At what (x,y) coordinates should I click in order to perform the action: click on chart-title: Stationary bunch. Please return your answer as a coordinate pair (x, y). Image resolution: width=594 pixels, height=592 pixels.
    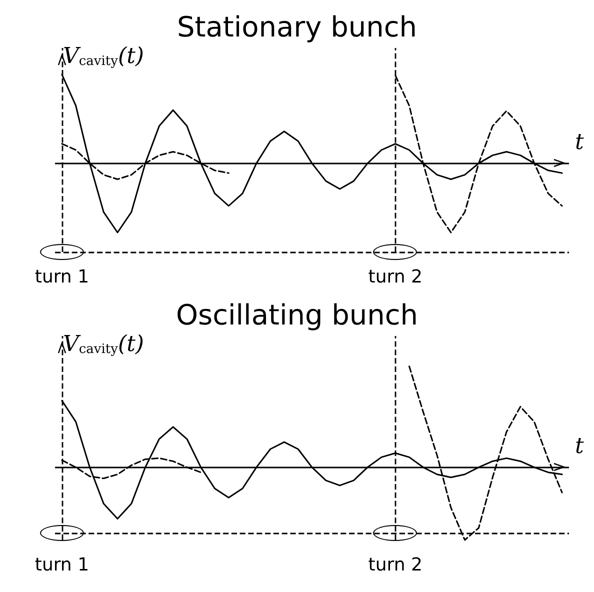
    Looking at the image, I should click on (297, 27).